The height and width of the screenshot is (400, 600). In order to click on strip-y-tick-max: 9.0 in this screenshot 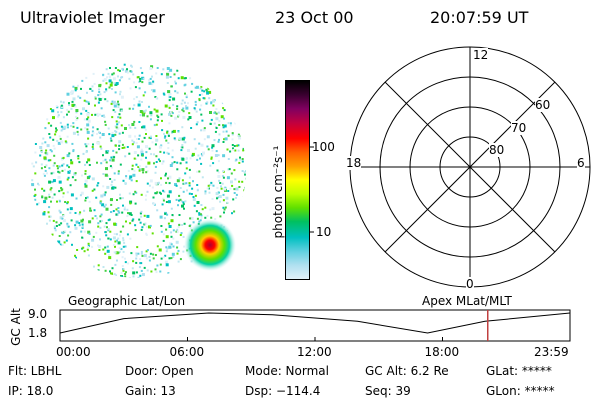, I will do `click(38, 314)`.